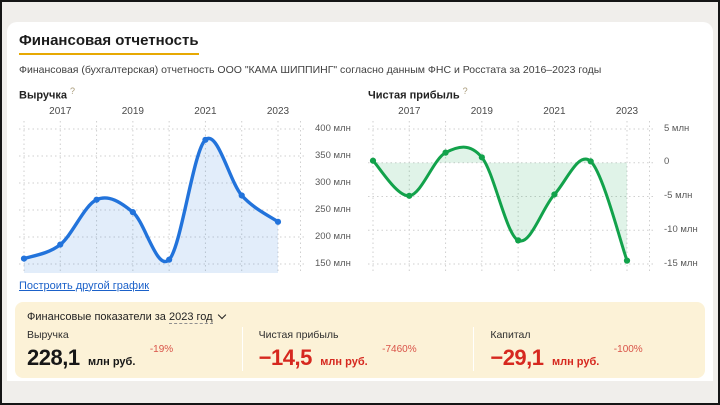  Describe the element at coordinates (333, 128) in the screenshot. I see `y-tick-label: 400 млн` at that location.